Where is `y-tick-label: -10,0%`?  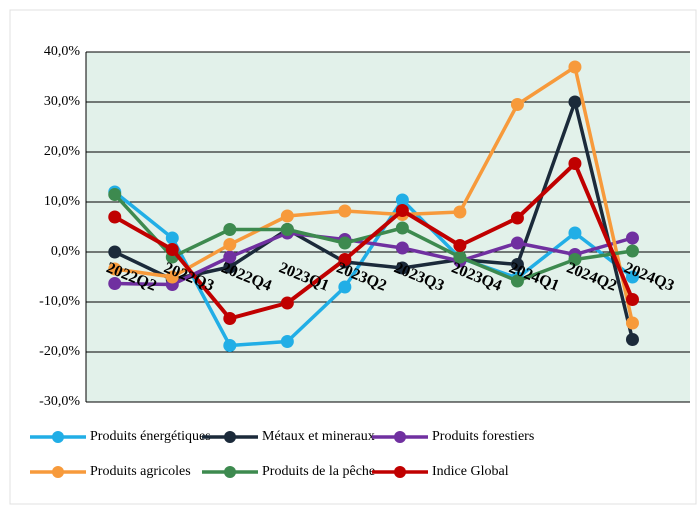
y-tick-label: -10,0% is located at coordinates (59, 301).